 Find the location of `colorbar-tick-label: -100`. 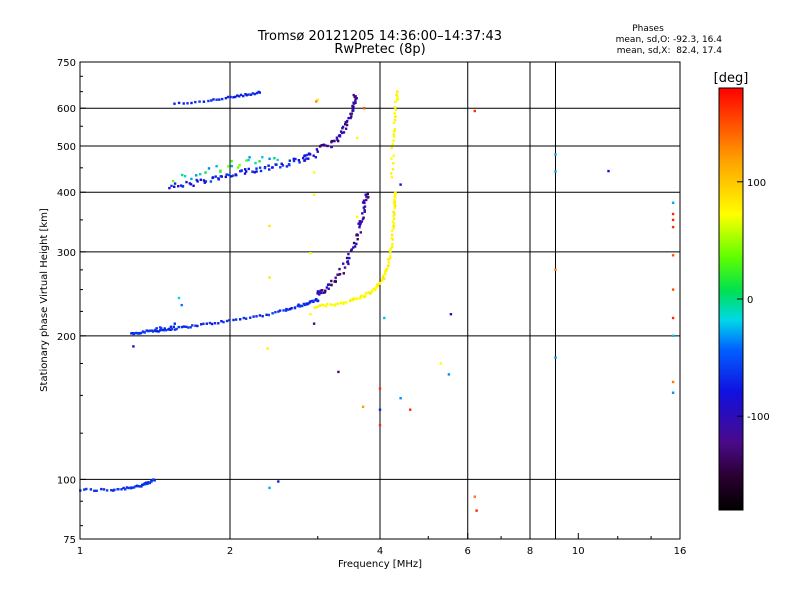

colorbar-tick-label: -100 is located at coordinates (758, 417).